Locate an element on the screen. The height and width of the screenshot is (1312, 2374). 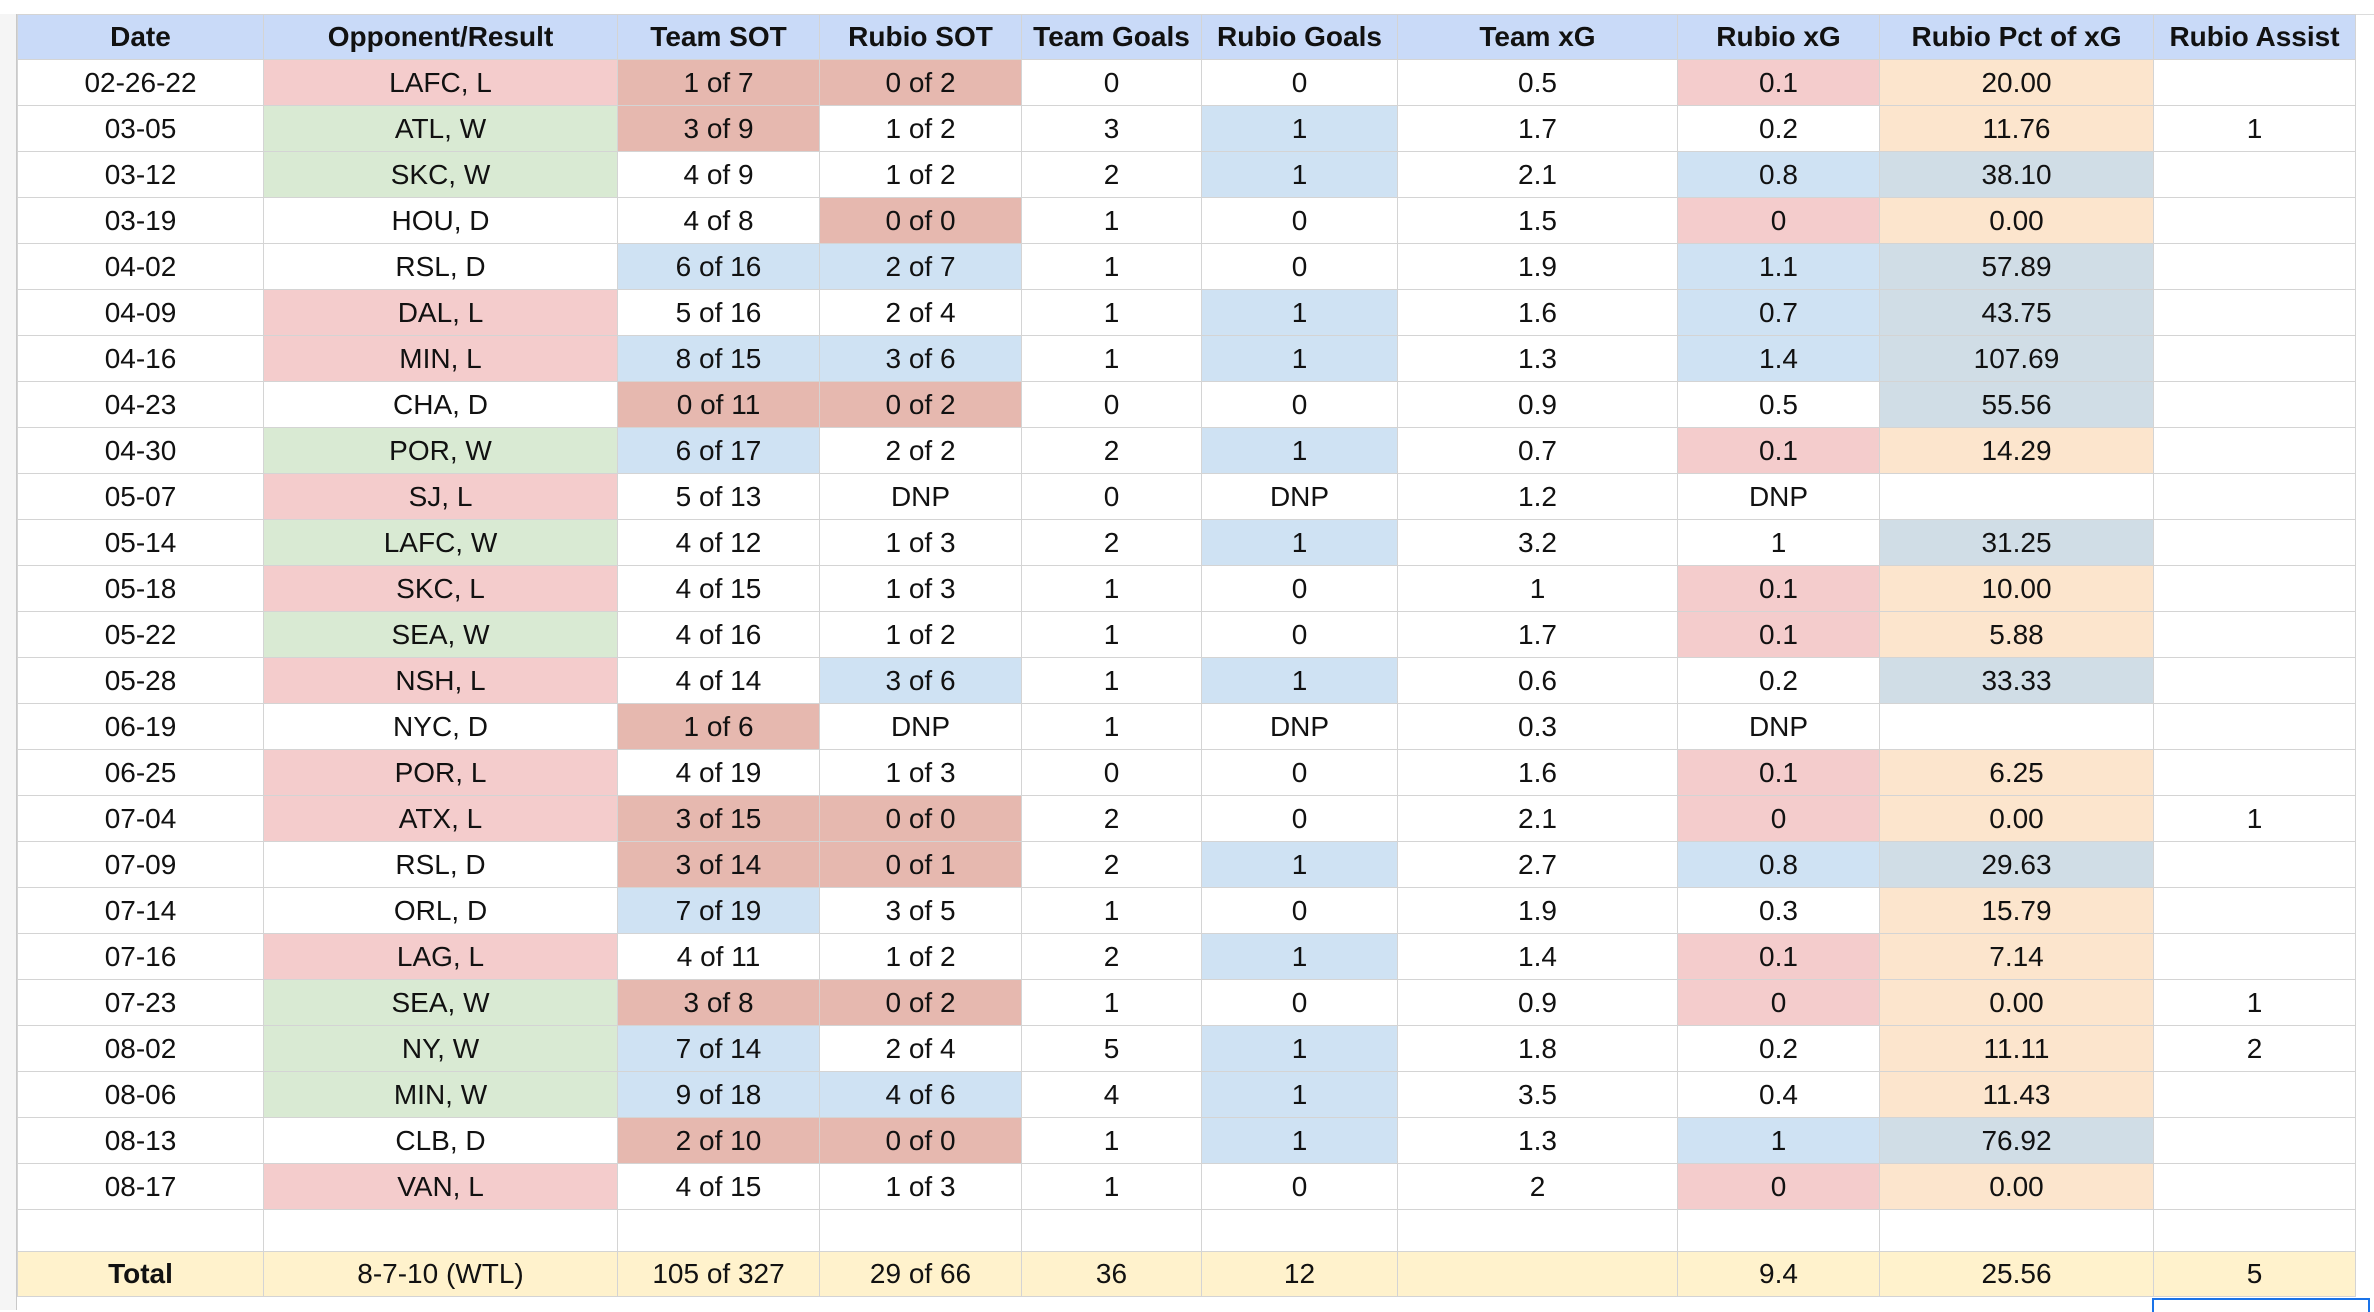
table-cell: 08-02 is located at coordinates (140, 1048).